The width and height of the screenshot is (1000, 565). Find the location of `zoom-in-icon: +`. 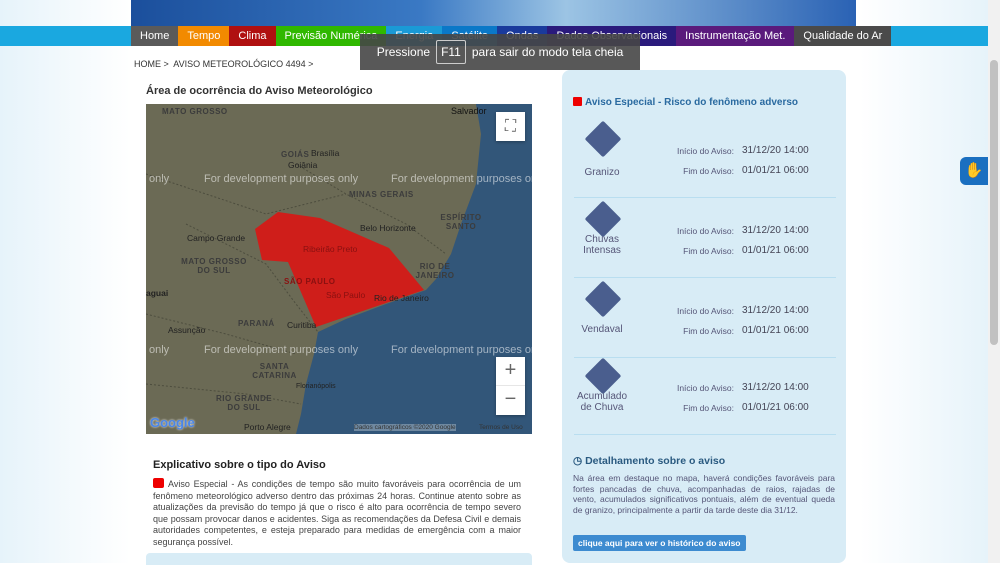

zoom-in-icon: + is located at coordinates (510, 371).